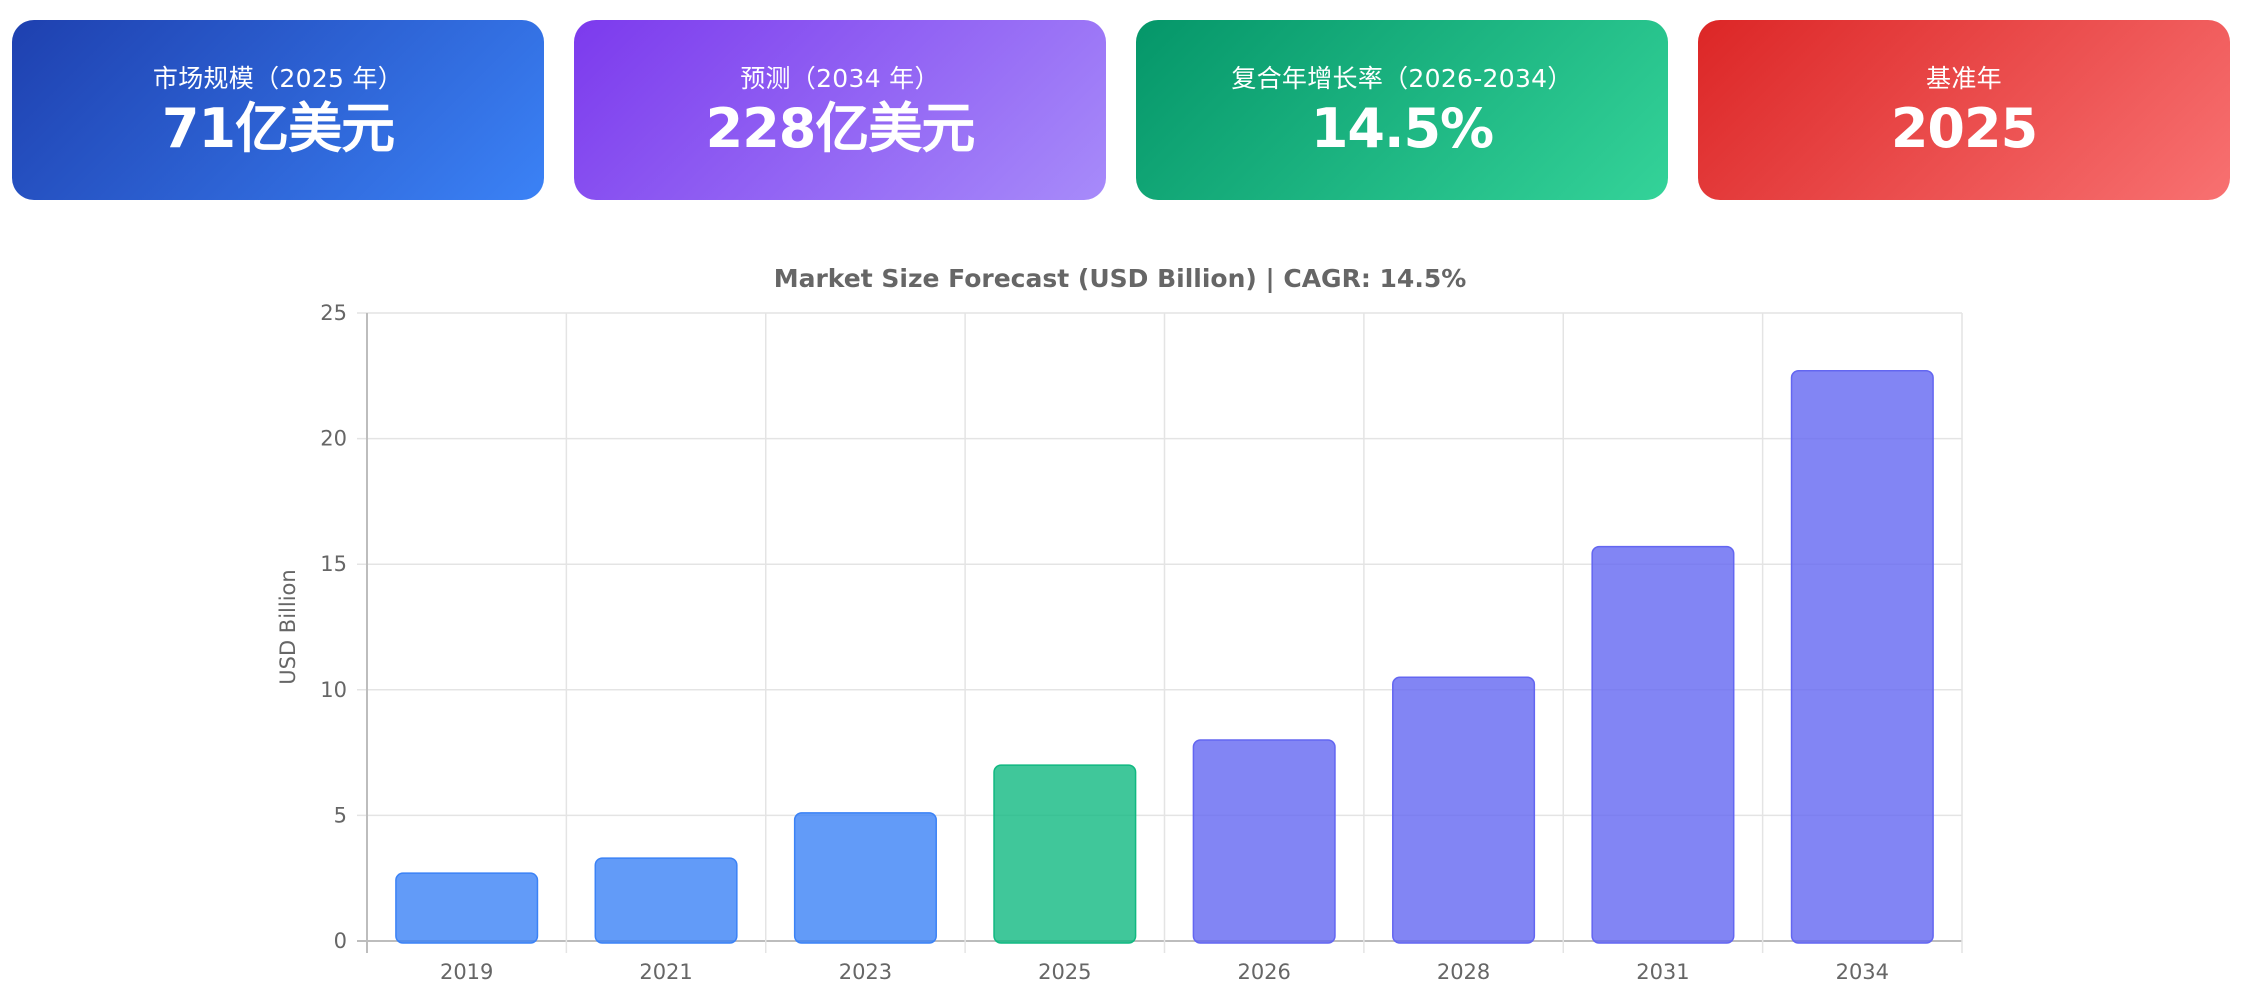 This screenshot has width=2241, height=999. What do you see at coordinates (1964, 78) in the screenshot?
I see `kpi-card-label: 基准年` at bounding box center [1964, 78].